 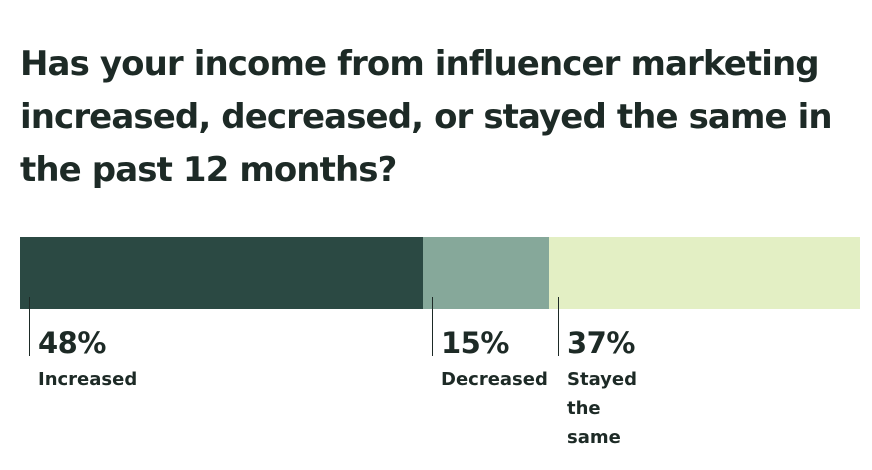 What do you see at coordinates (494, 379) in the screenshot?
I see `category-label: Decreased` at bounding box center [494, 379].